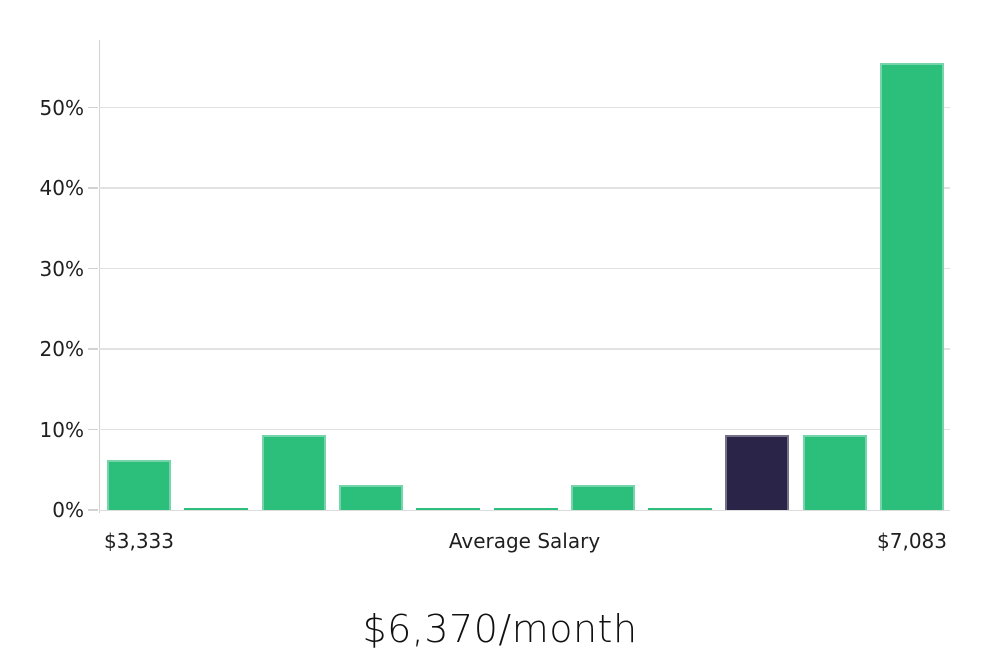 This screenshot has width=1000, height=660. I want to click on x-axis-label-min: $3,333, so click(139, 541).